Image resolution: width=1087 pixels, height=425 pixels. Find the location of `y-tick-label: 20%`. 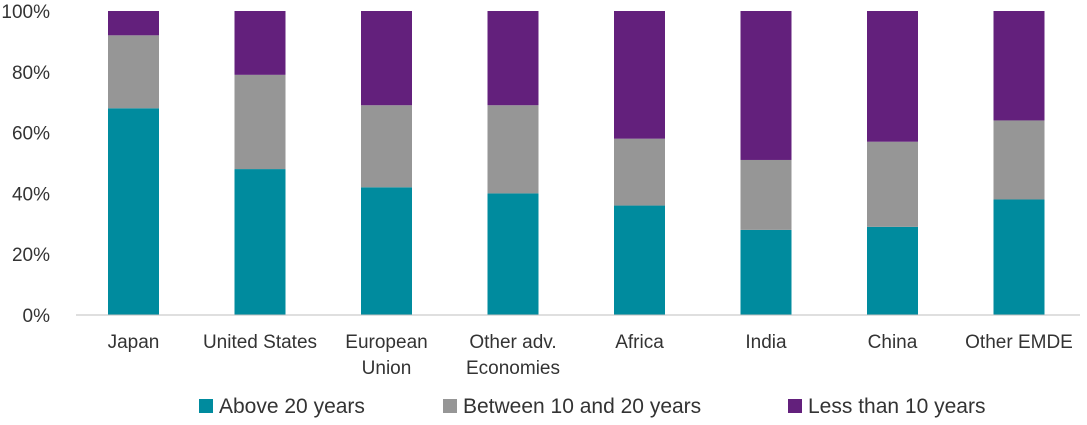

y-tick-label: 20% is located at coordinates (31, 255).